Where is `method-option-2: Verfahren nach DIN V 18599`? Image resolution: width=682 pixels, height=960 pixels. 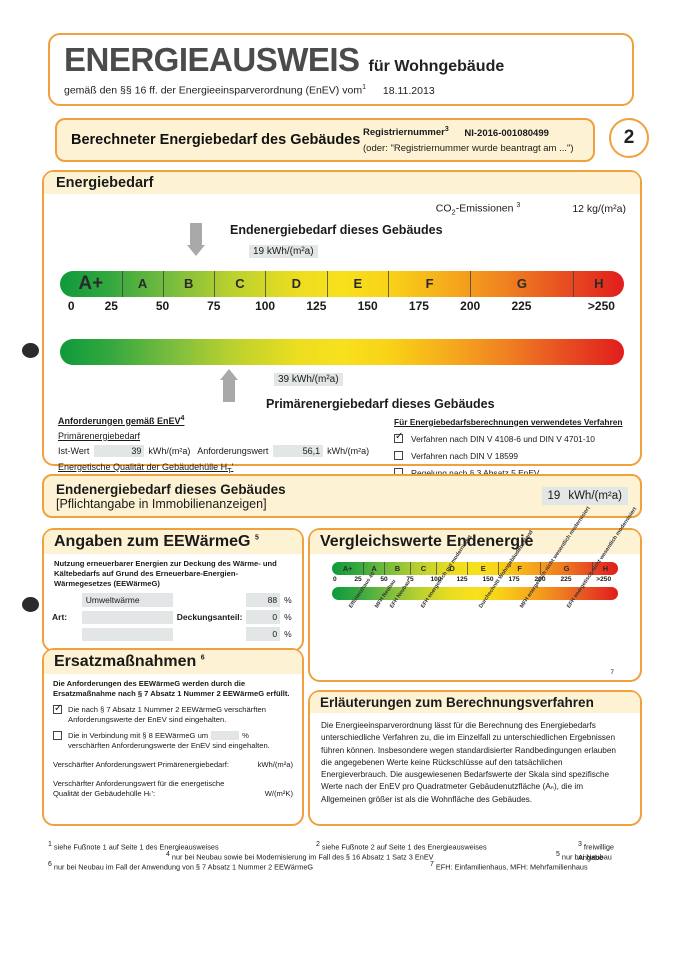
method-option-2: Verfahren nach DIN V 18599 is located at coordinates (510, 455).